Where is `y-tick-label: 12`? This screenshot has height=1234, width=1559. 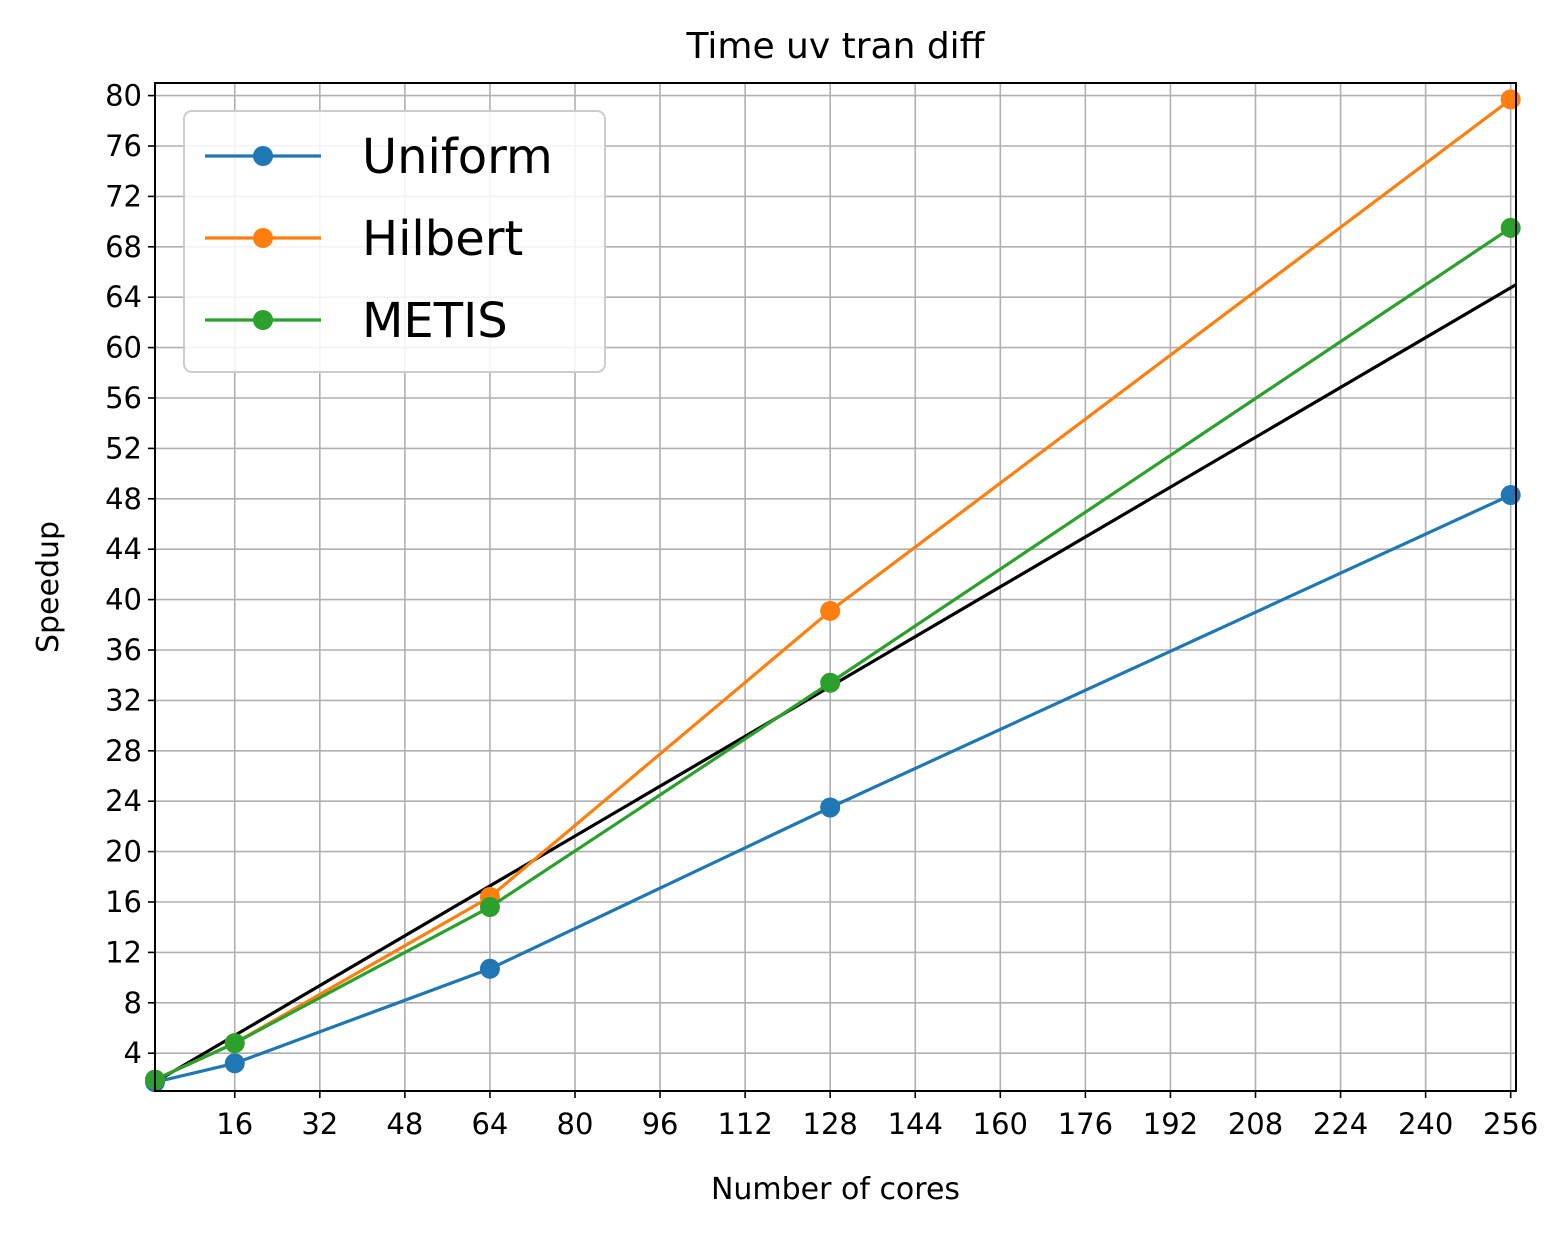 y-tick-label: 12 is located at coordinates (123, 952).